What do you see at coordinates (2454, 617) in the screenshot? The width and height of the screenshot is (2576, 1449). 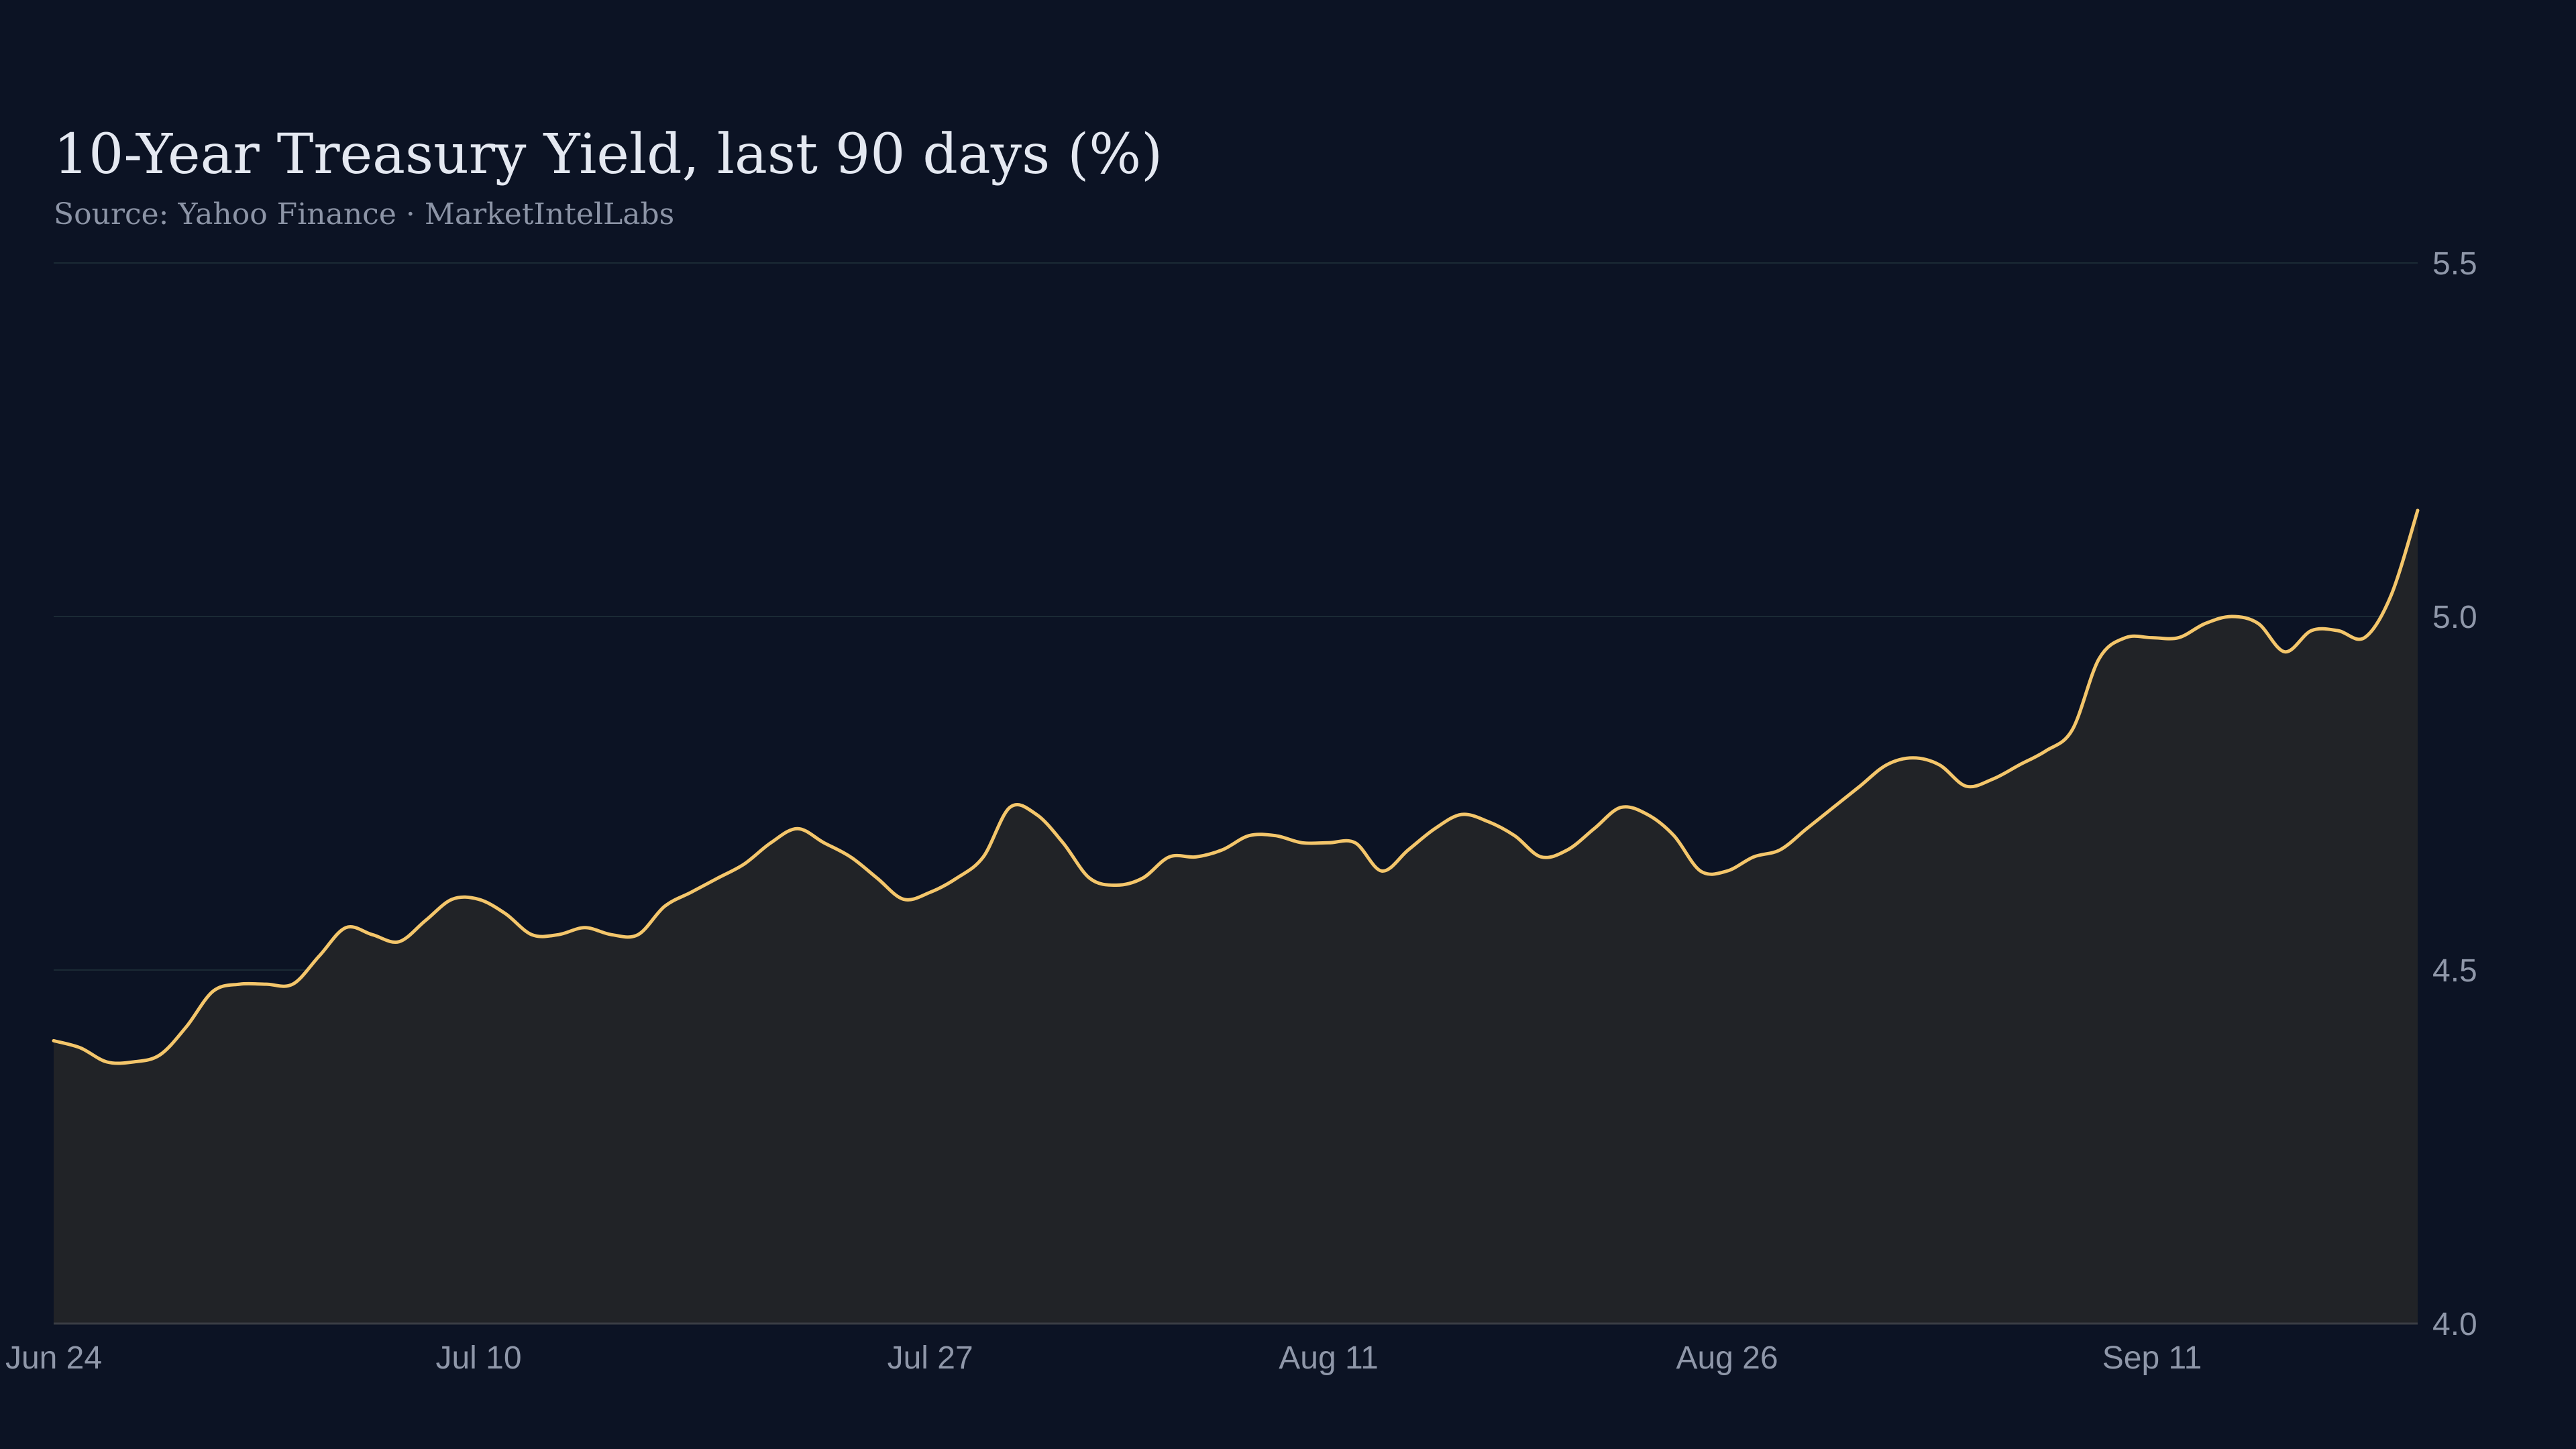 I see `y-tick-label: 5.0` at bounding box center [2454, 617].